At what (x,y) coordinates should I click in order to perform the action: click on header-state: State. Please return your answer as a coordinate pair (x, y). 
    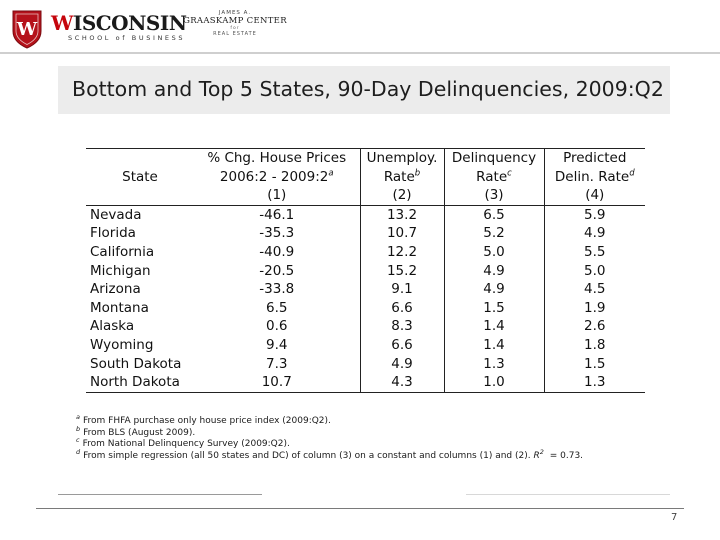
    Looking at the image, I should click on (140, 176).